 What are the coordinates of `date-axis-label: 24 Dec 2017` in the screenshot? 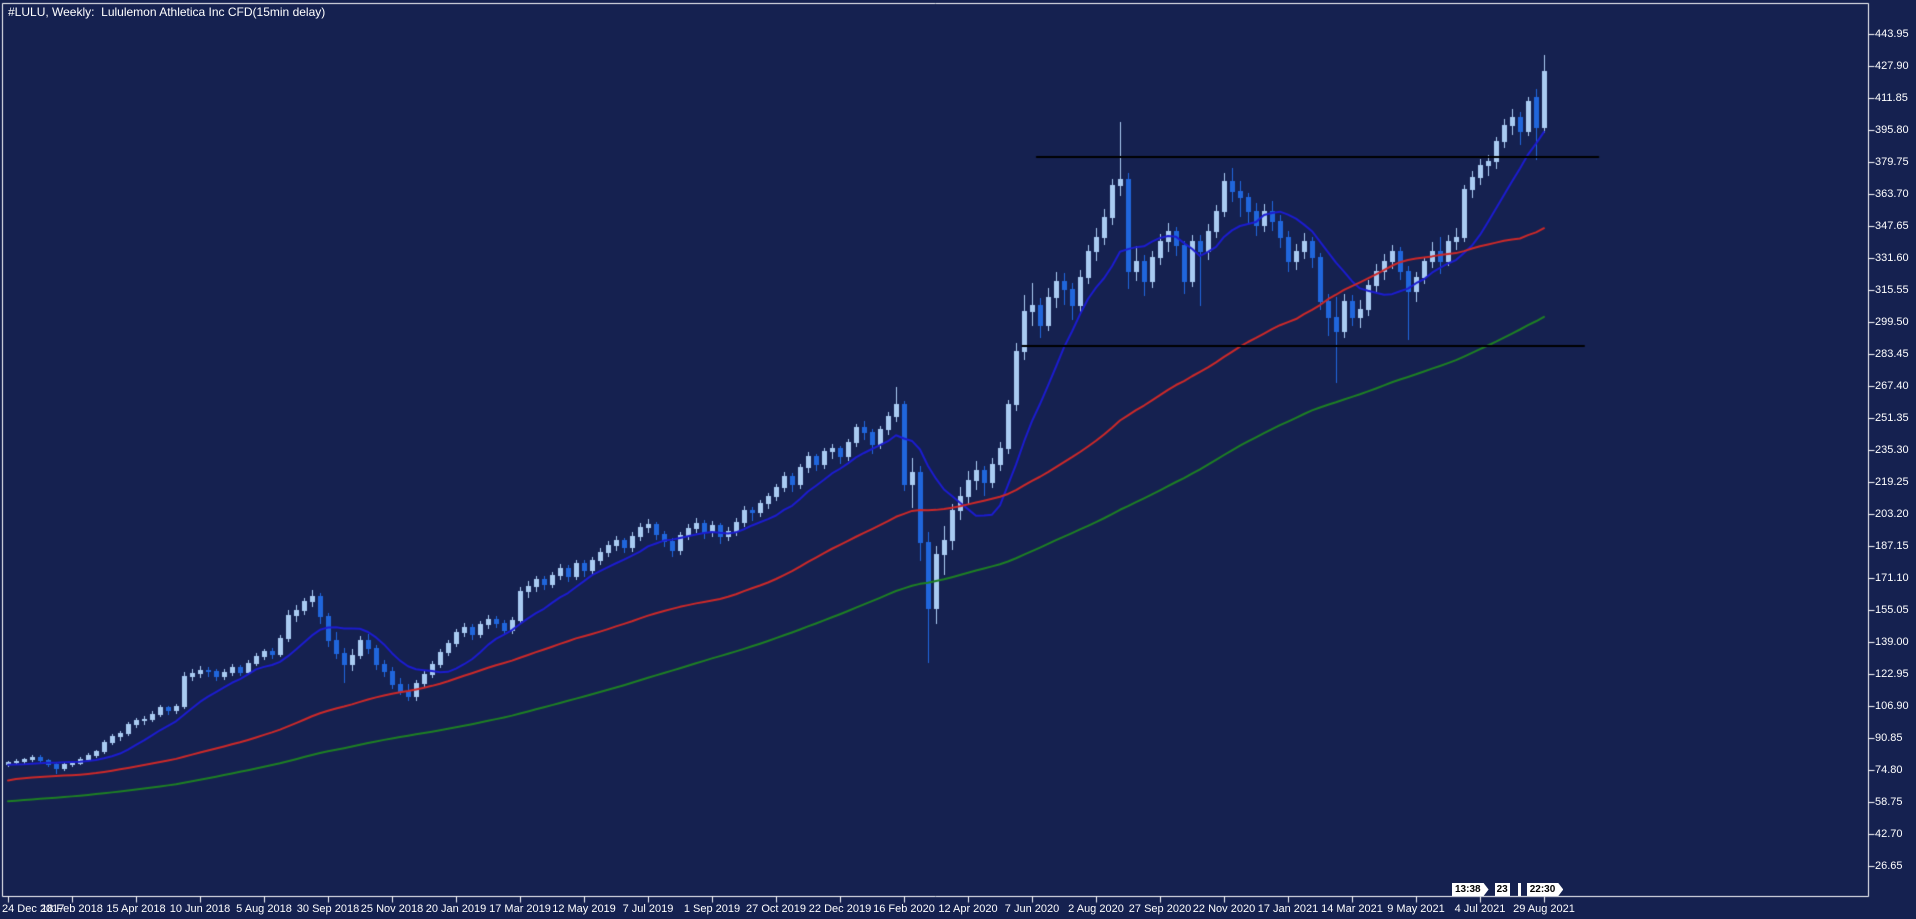 It's located at (33, 909).